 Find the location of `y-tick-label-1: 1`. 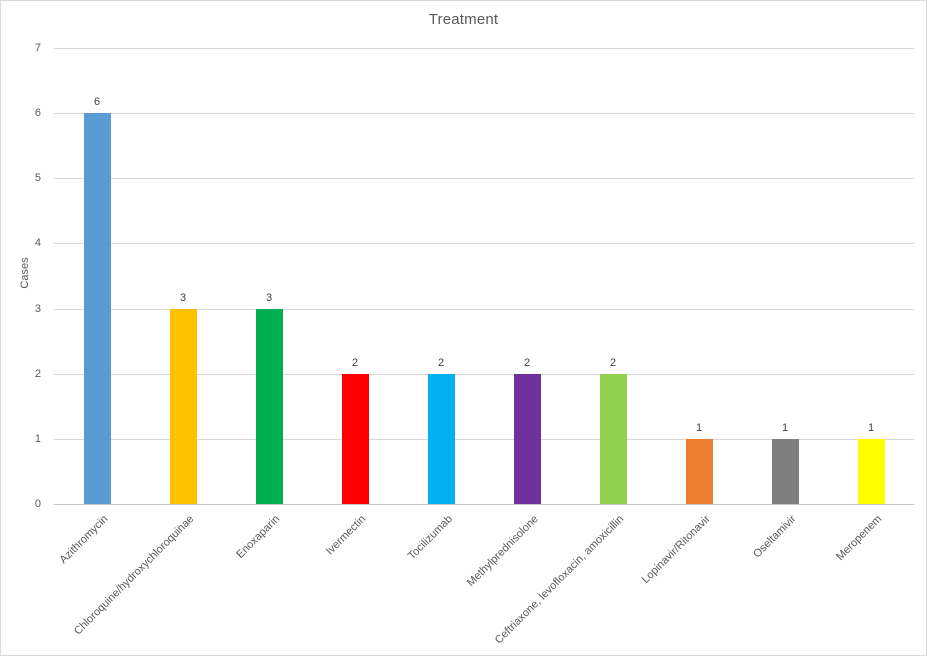

y-tick-label-1: 1 is located at coordinates (37, 438).